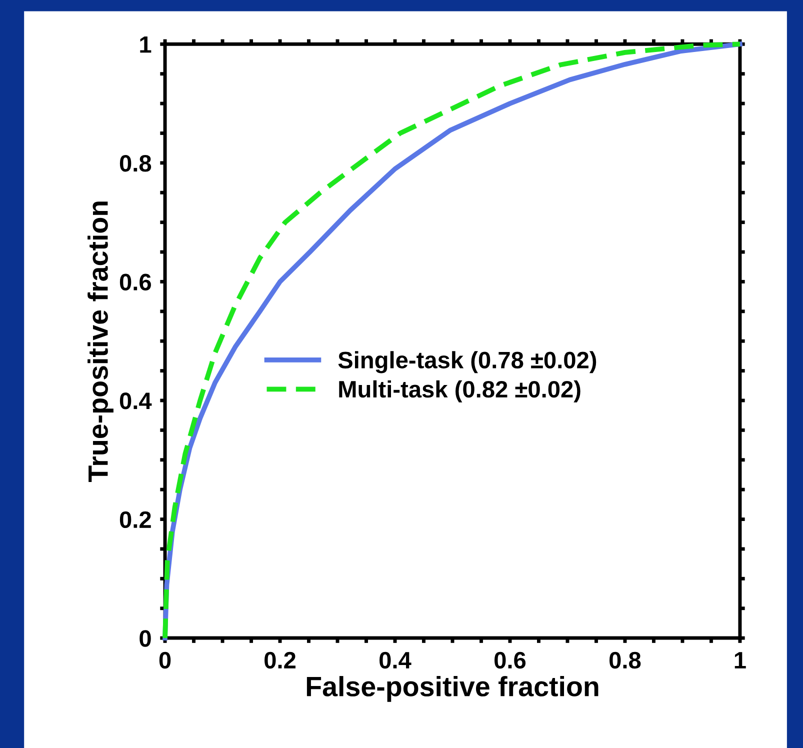 The width and height of the screenshot is (803, 748). What do you see at coordinates (467, 362) in the screenshot?
I see `legend-label: Single-task (0.78 ±0.02)` at bounding box center [467, 362].